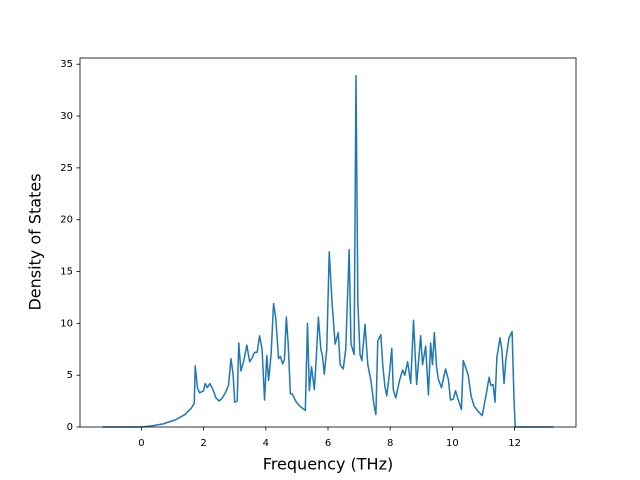  I want to click on x-tick-label: 8, so click(390, 443).